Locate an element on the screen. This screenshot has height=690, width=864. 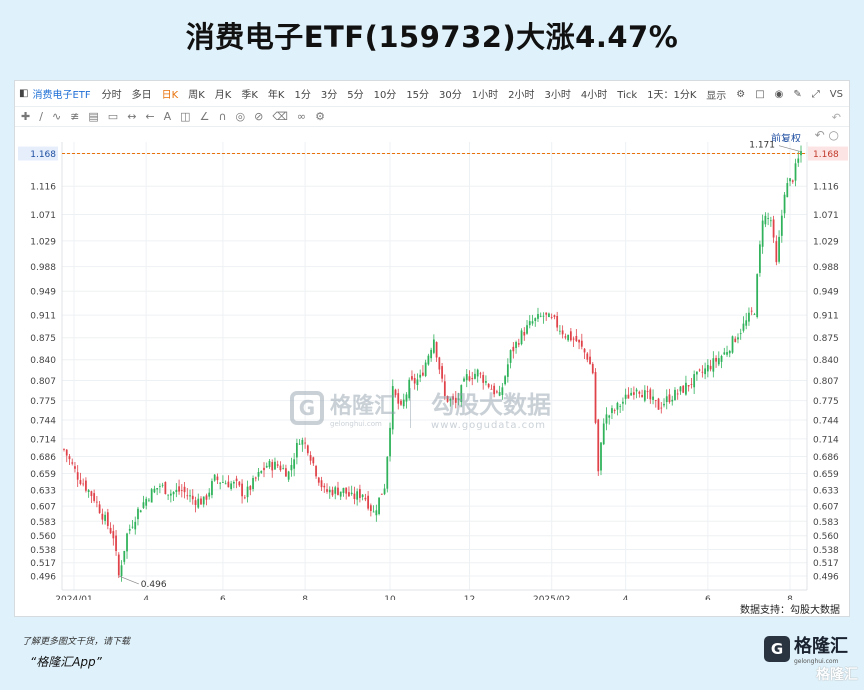
timeframe-7: 1分 is located at coordinates (302, 95).